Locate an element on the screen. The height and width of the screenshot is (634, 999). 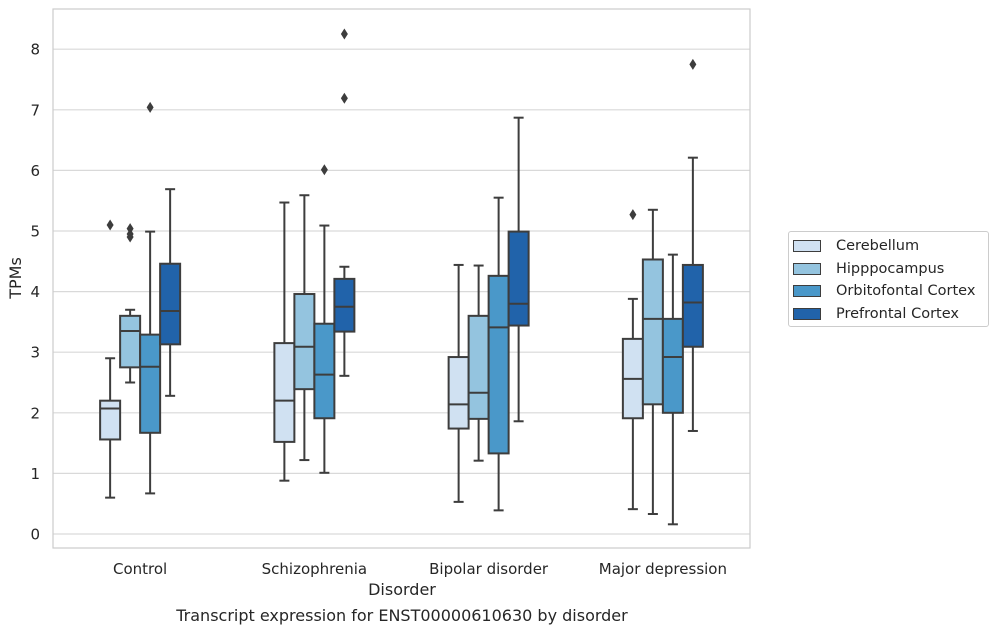
legend-item-hippocampus: Hipppocampus is located at coordinates (890, 269).